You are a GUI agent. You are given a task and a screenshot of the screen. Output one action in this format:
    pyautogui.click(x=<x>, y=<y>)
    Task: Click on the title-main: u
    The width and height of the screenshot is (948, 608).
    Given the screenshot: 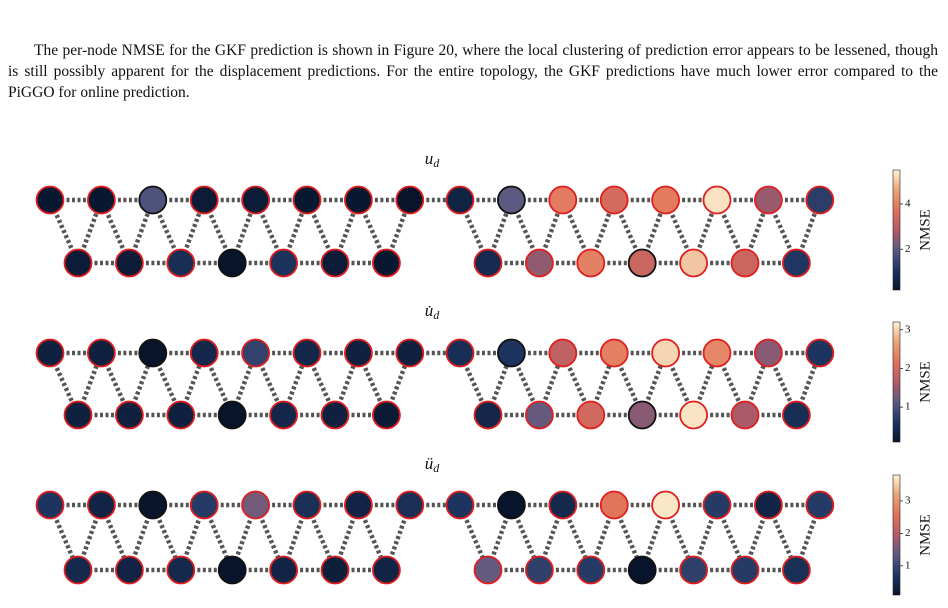 What is the action you would take?
    pyautogui.click(x=429, y=158)
    